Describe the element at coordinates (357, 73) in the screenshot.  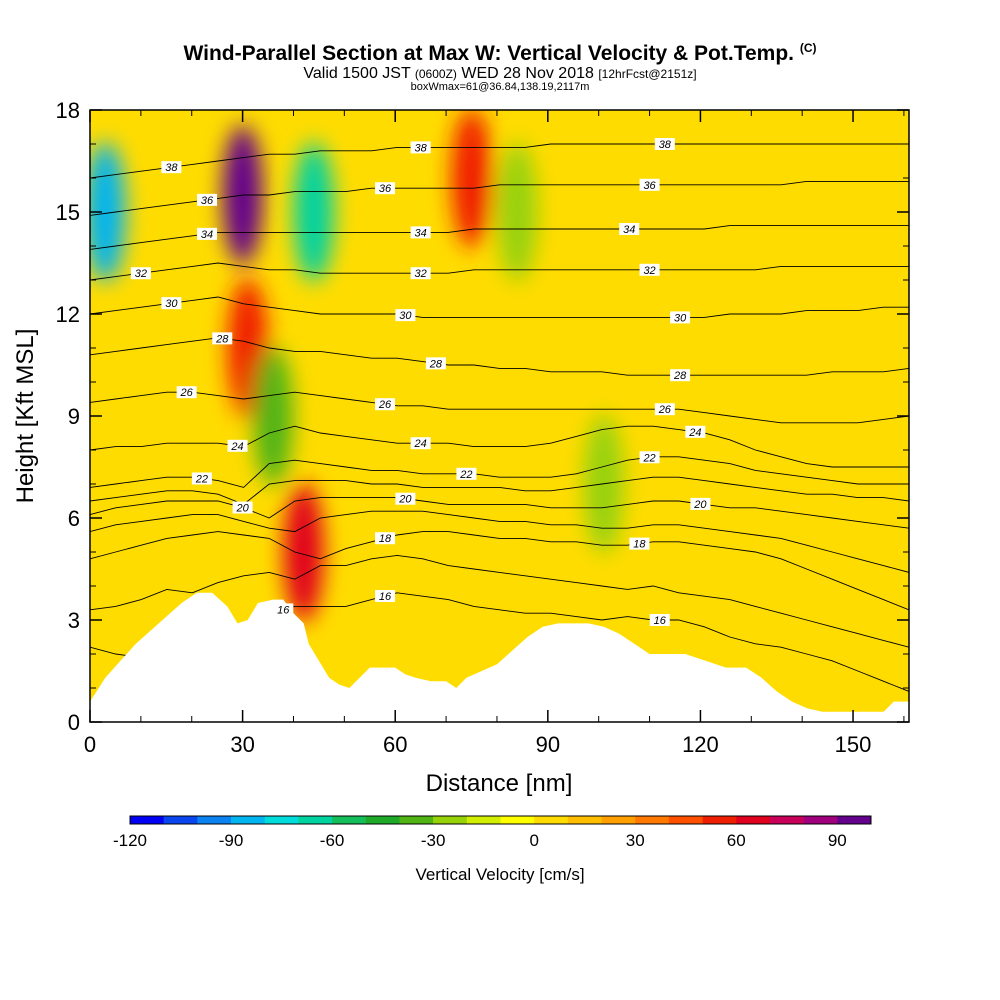
I see `valid-time: Valid 1500 JST` at that location.